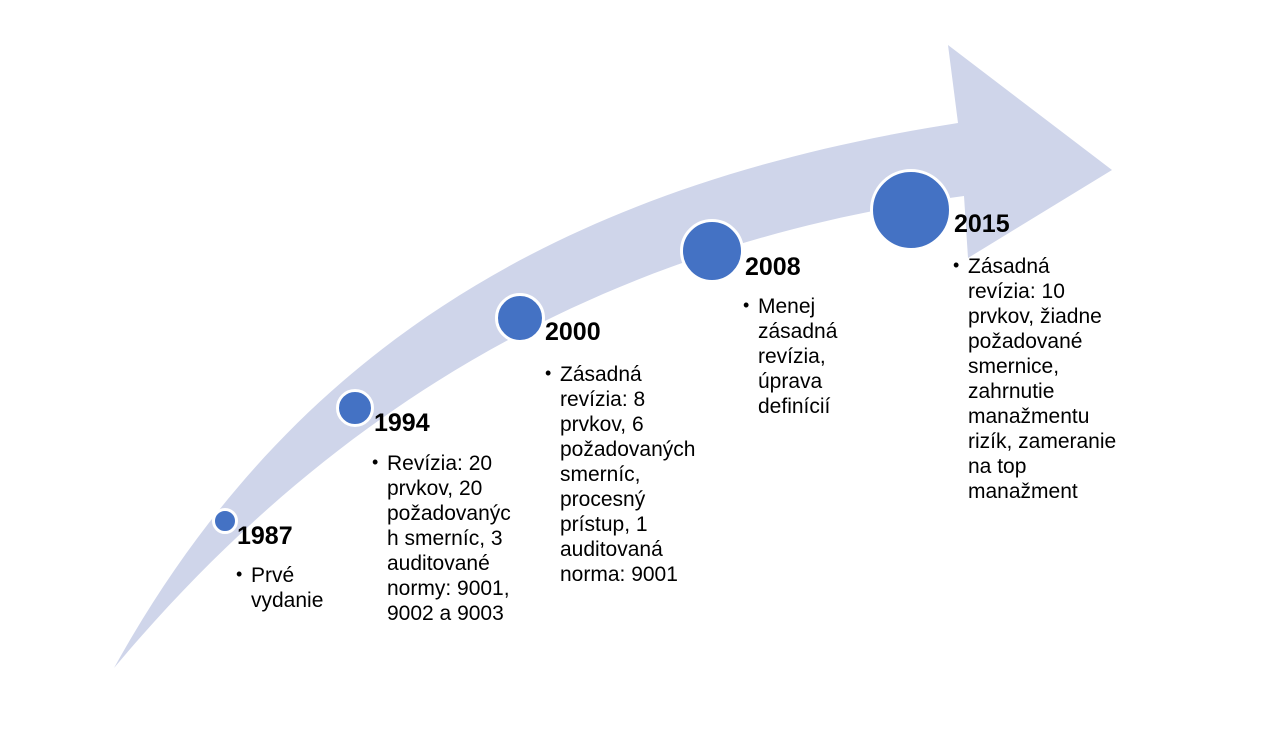  Describe the element at coordinates (287, 588) in the screenshot. I see `milestone-1987-description-text: Prvé vydanie` at that location.